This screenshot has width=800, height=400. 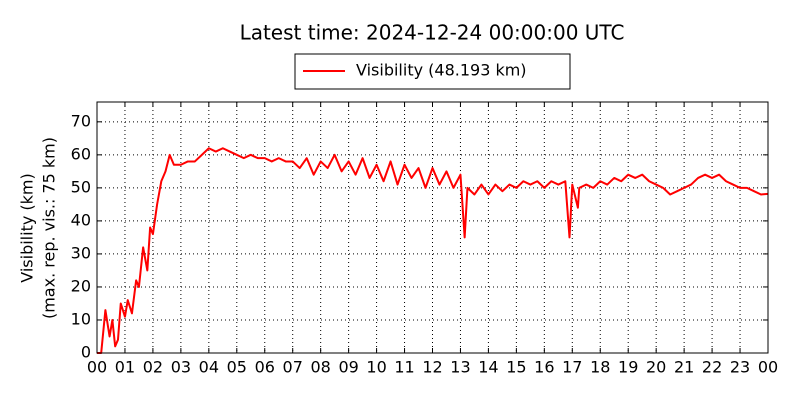 What do you see at coordinates (81, 252) in the screenshot?
I see `y-tick-label: 30` at bounding box center [81, 252].